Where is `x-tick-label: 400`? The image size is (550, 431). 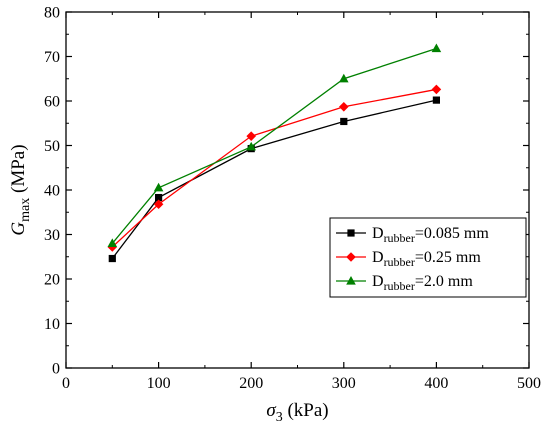 x-tick-label: 400 is located at coordinates (436, 383).